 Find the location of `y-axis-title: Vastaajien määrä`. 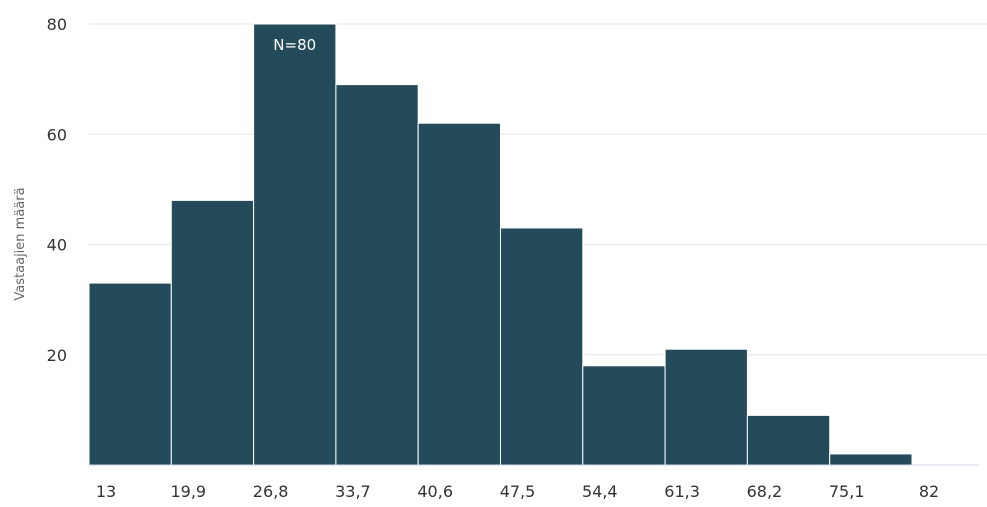

y-axis-title: Vastaajien määrä is located at coordinates (20, 243).